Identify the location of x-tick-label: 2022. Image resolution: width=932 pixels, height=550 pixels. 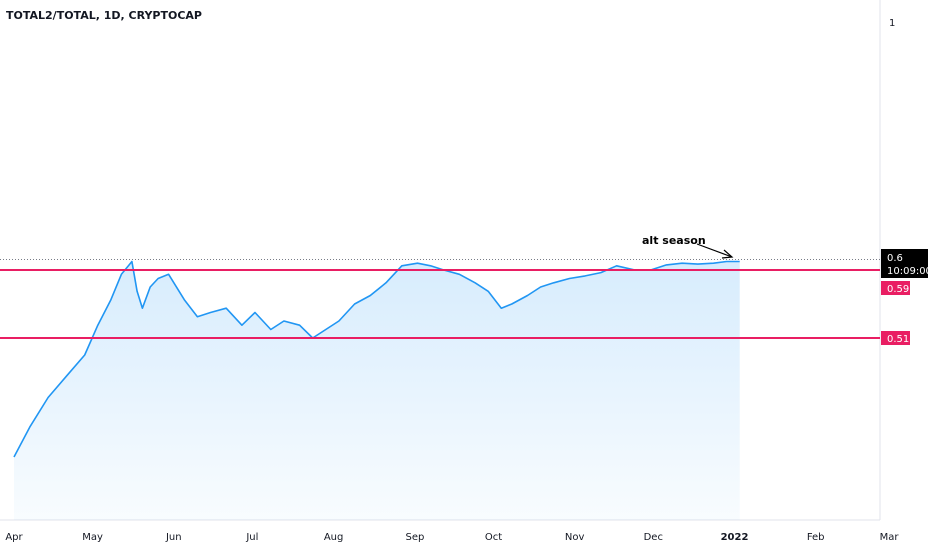
(735, 537).